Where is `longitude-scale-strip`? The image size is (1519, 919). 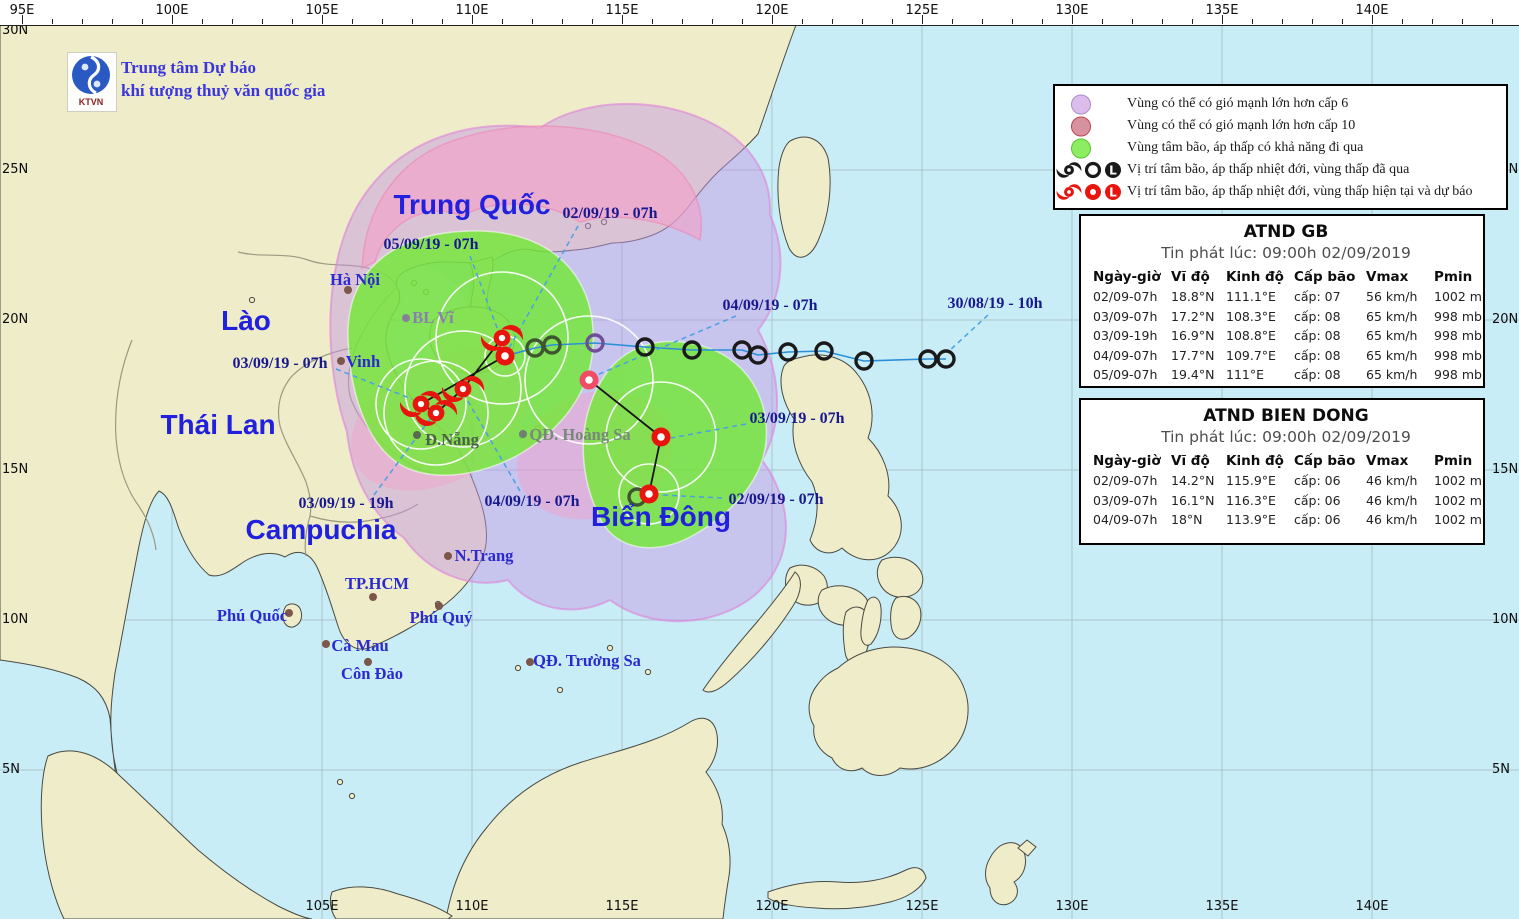 longitude-scale-strip is located at coordinates (759, 13).